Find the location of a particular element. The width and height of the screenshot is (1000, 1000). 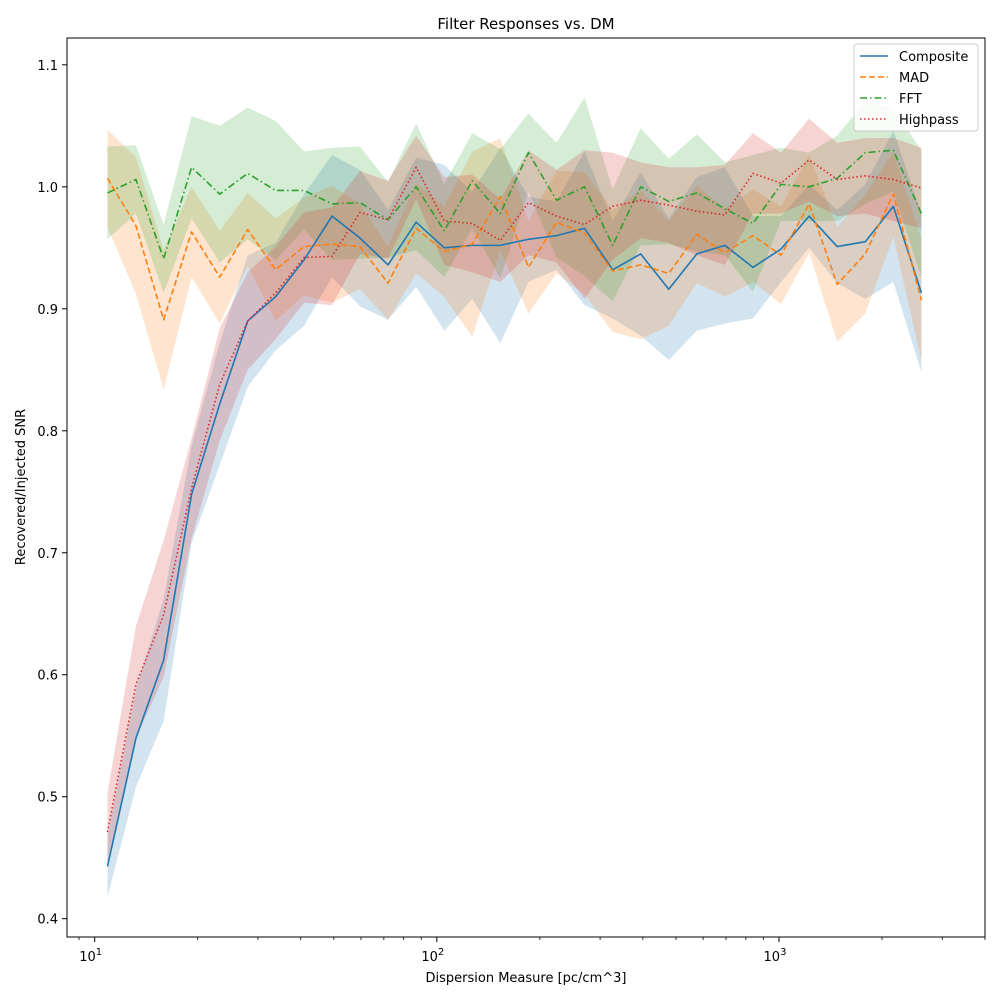

x-tick-label: 10² is located at coordinates (432, 956).